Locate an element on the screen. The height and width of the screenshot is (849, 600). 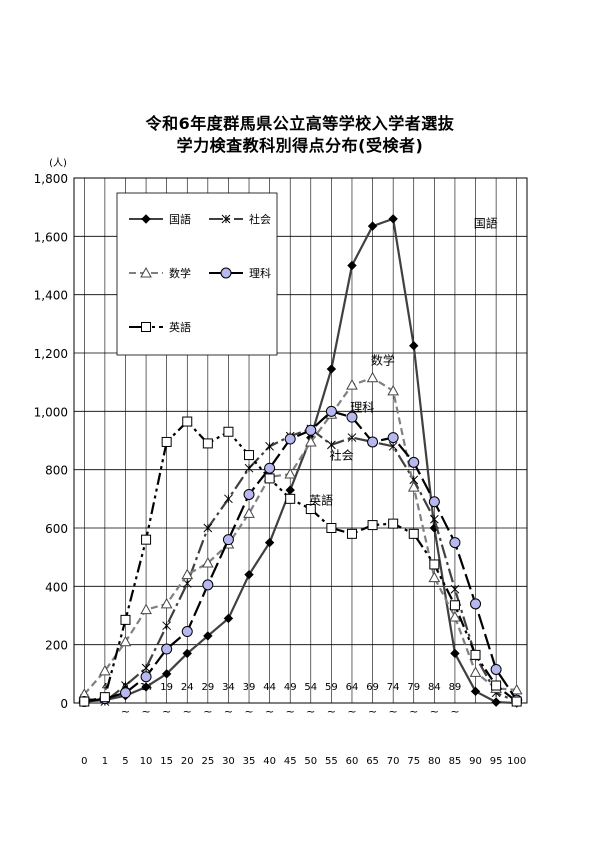
y-tick-label: 400 is located at coordinates (56, 587).